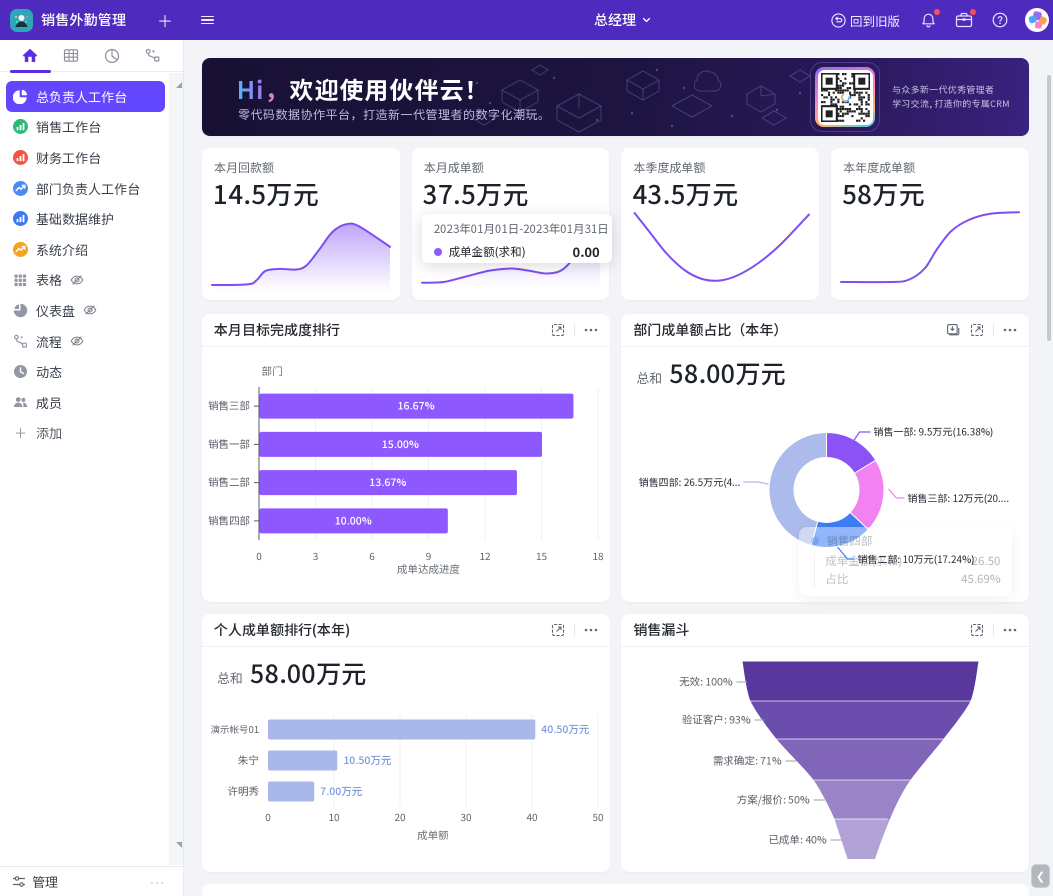 The width and height of the screenshot is (1053, 896). Describe the element at coordinates (20, 280) in the screenshot. I see `grid-grey-icon` at that location.